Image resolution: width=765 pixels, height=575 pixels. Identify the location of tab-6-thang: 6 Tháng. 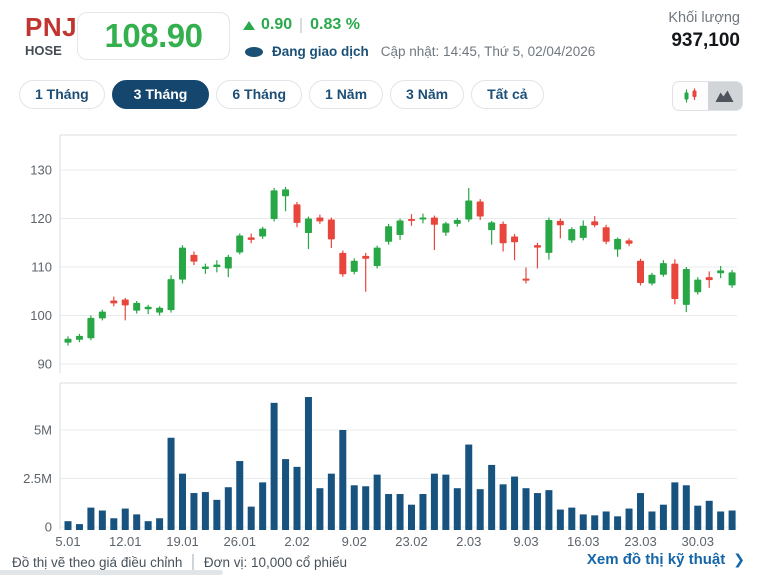
(259, 94).